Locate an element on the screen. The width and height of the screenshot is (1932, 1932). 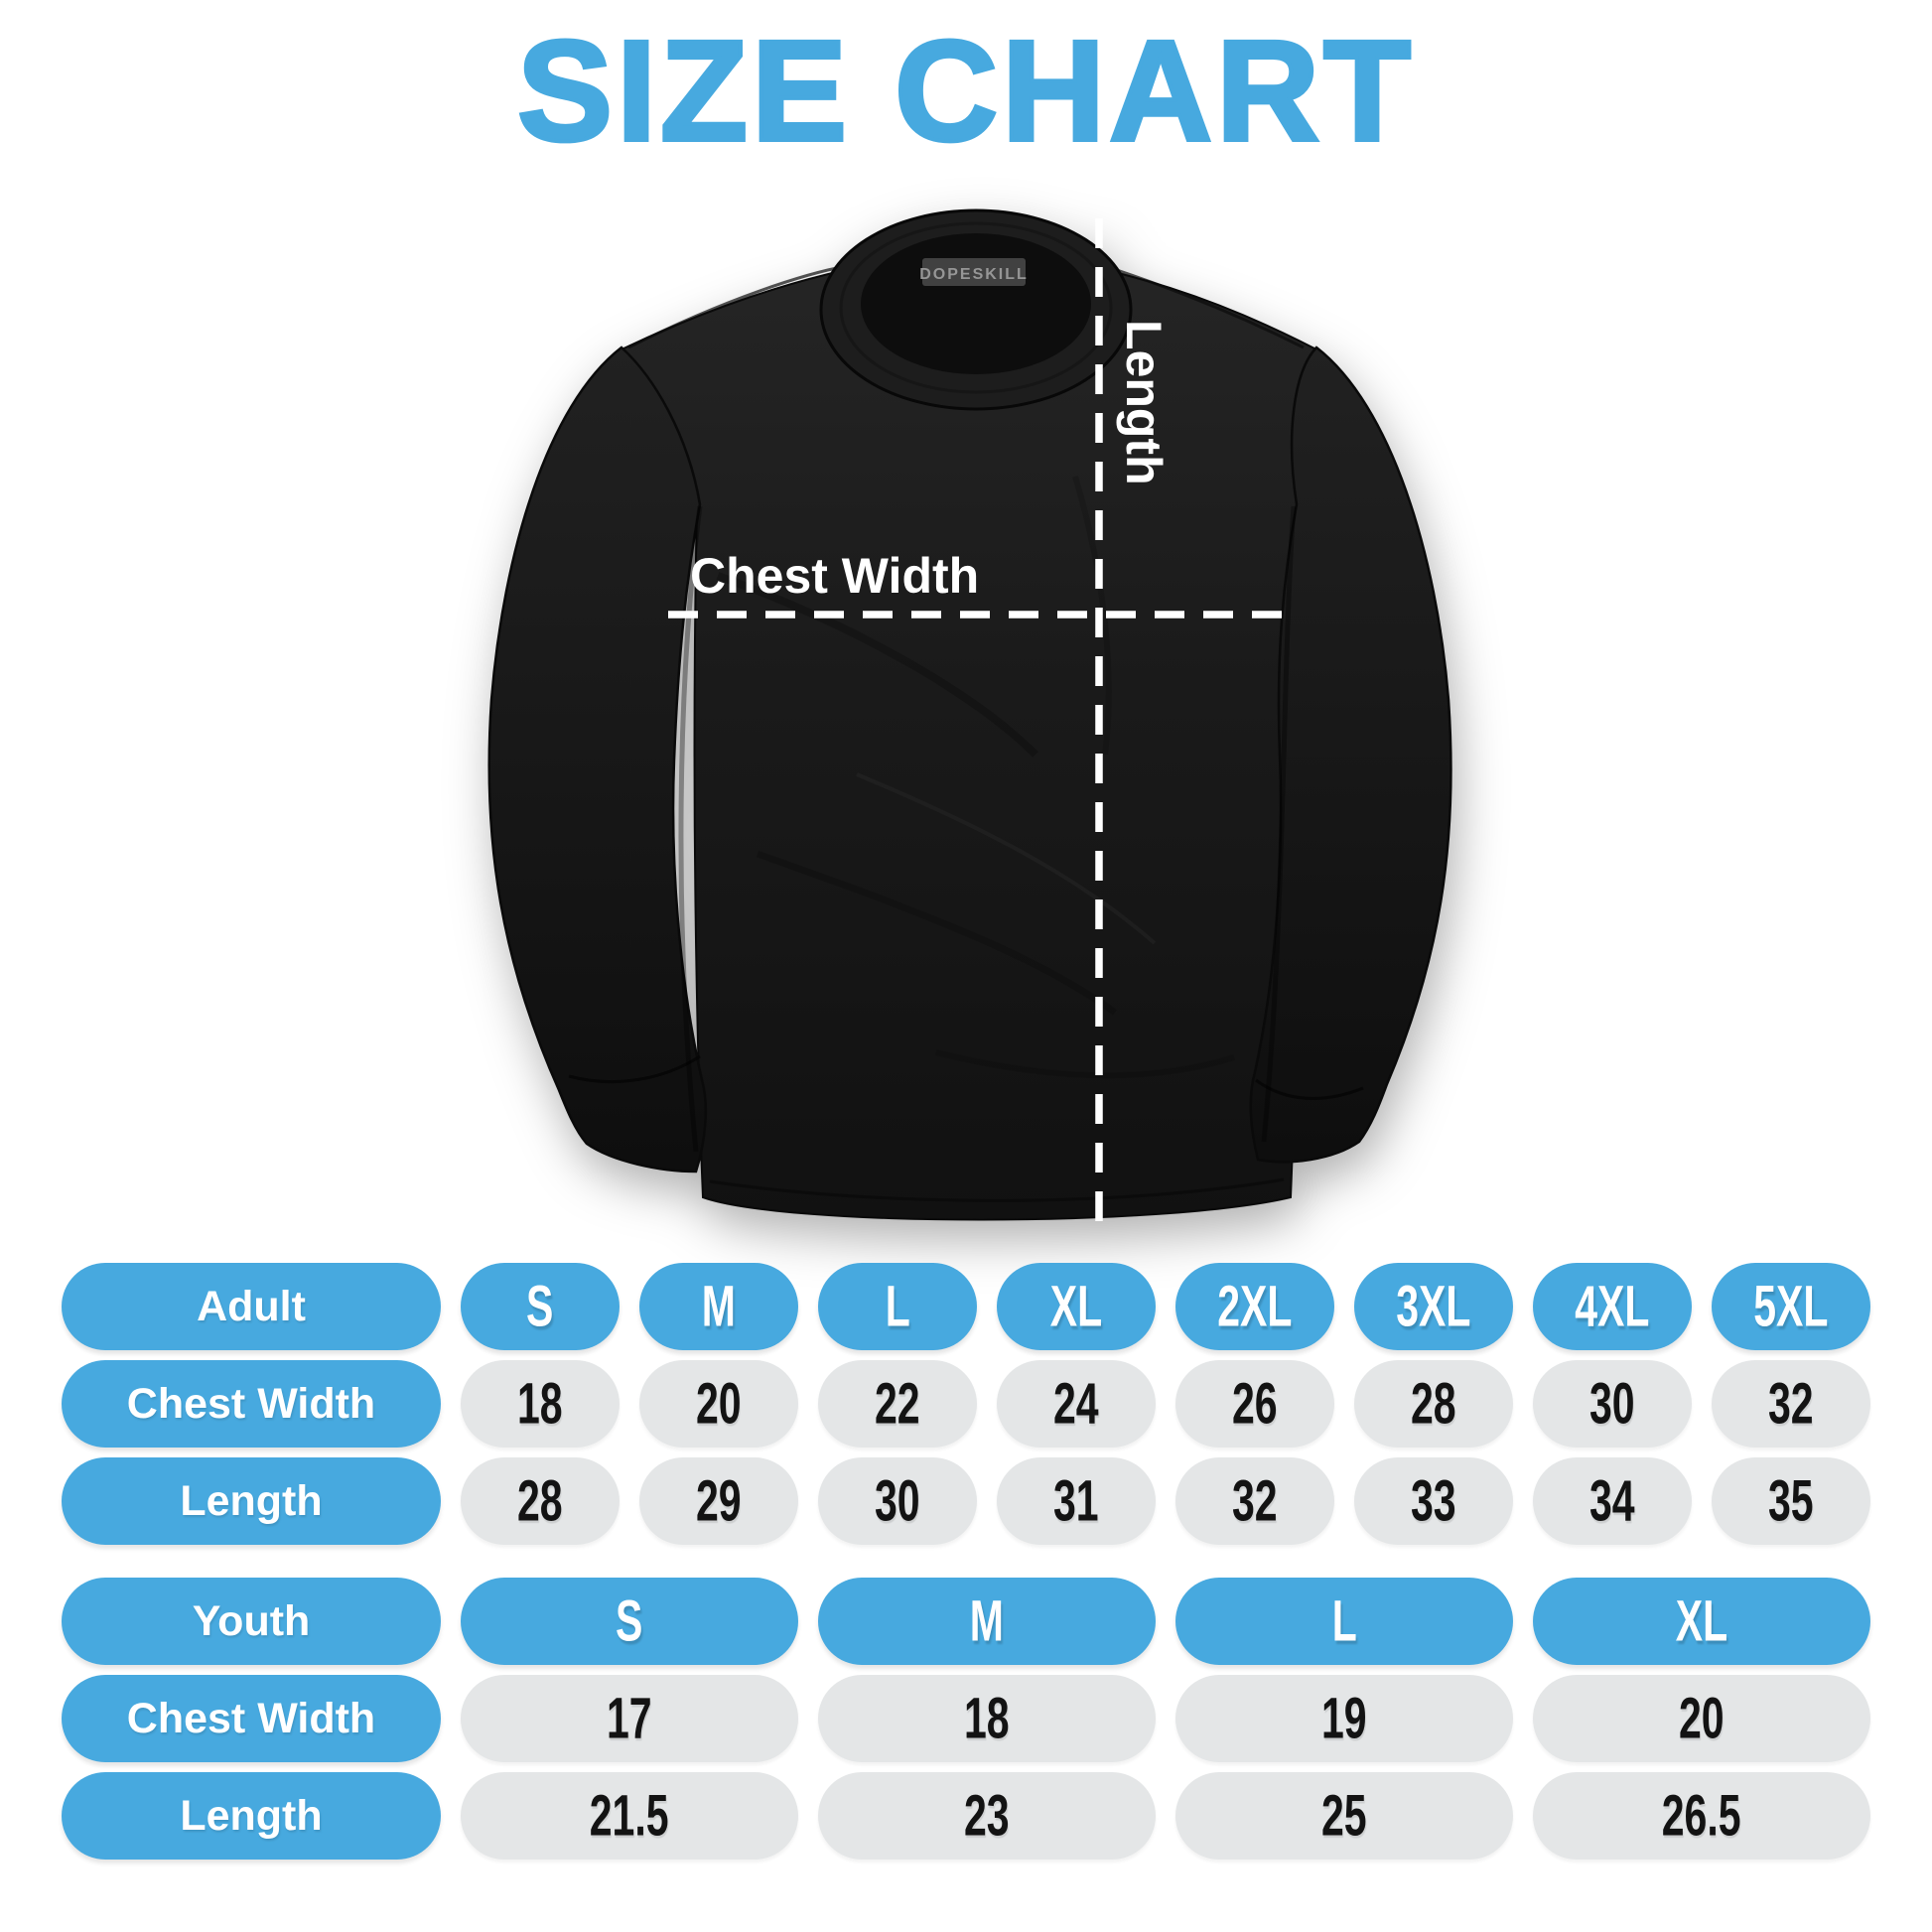
shirt-right-sleeve is located at coordinates (1350, 755).